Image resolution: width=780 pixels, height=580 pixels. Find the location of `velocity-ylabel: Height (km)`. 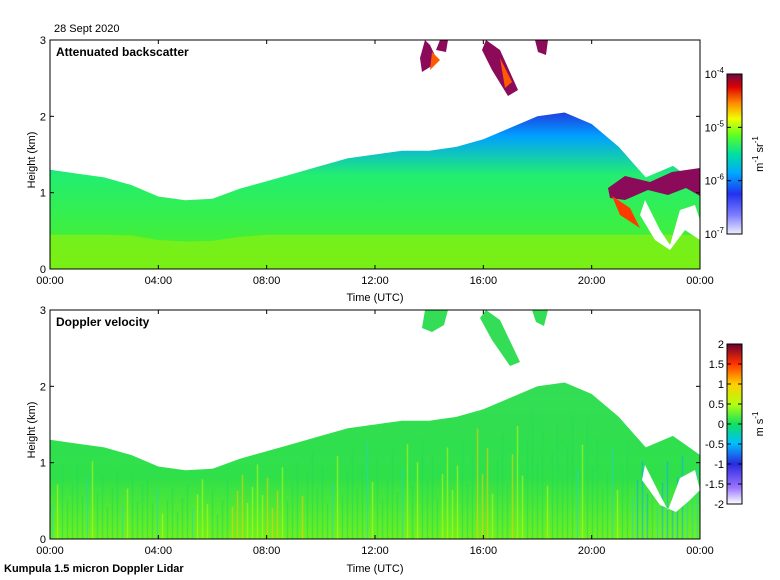

velocity-ylabel: Height (km) is located at coordinates (32, 430).